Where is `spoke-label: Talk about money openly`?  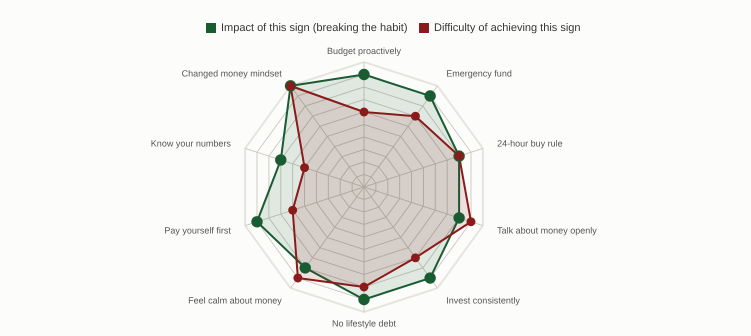 spoke-label: Talk about money openly is located at coordinates (547, 230).